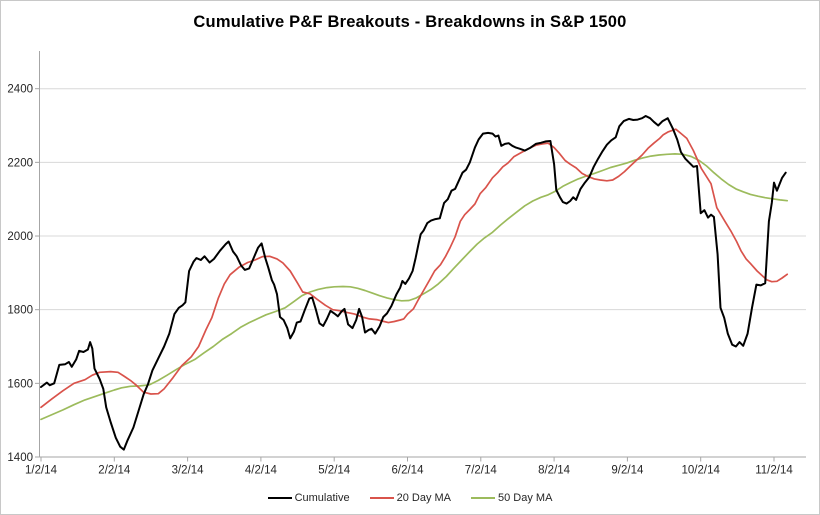  What do you see at coordinates (114, 471) in the screenshot?
I see `x-axis-label: 2/2/14` at bounding box center [114, 471].